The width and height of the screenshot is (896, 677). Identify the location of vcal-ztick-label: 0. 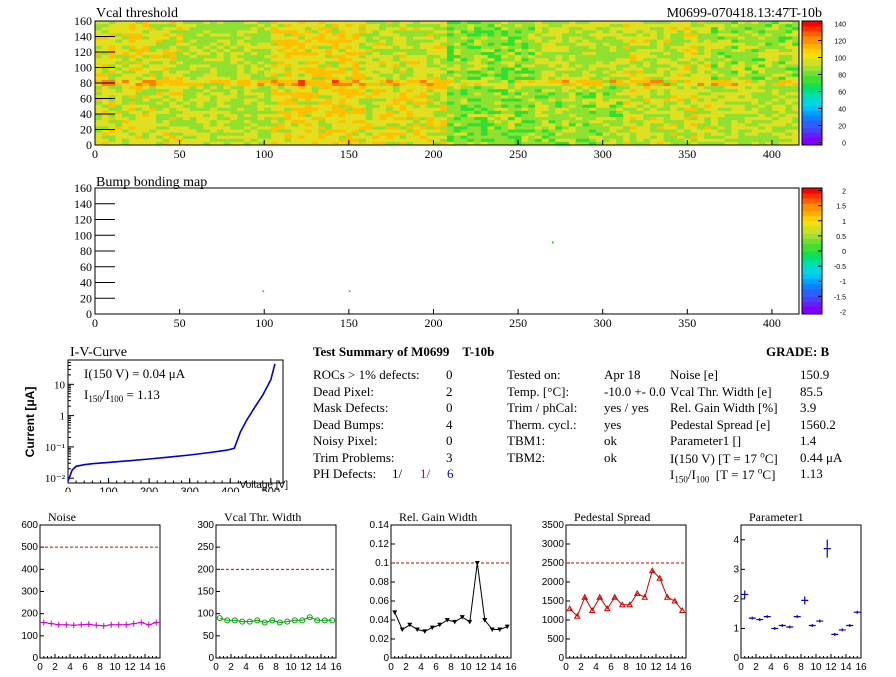
(844, 144).